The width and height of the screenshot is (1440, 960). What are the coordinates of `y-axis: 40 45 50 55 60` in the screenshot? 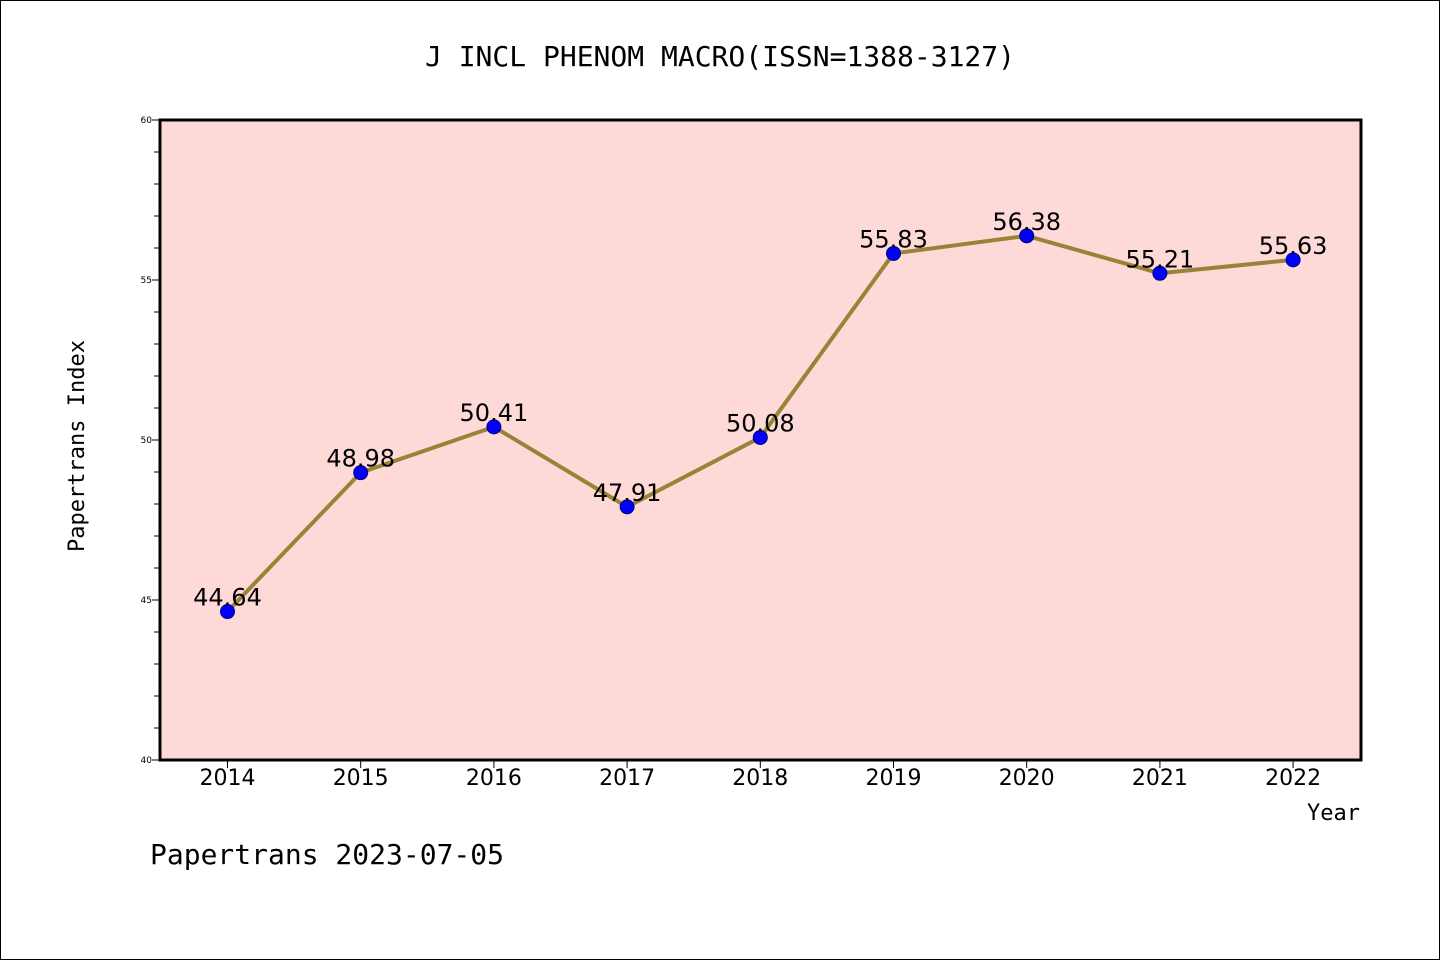 It's located at (150, 441).